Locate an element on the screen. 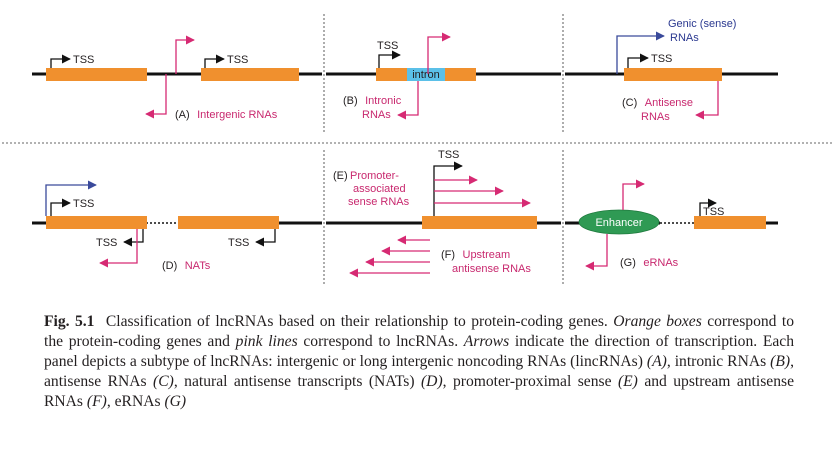 Image resolution: width=834 pixels, height=464 pixels. nat-antisense-arrow is located at coordinates (118, 248).